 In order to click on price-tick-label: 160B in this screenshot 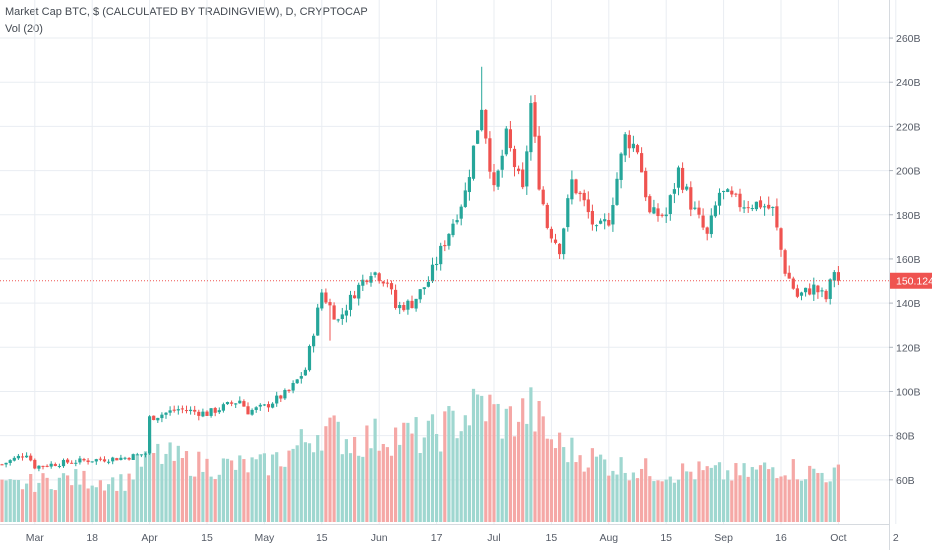, I will do `click(908, 260)`.